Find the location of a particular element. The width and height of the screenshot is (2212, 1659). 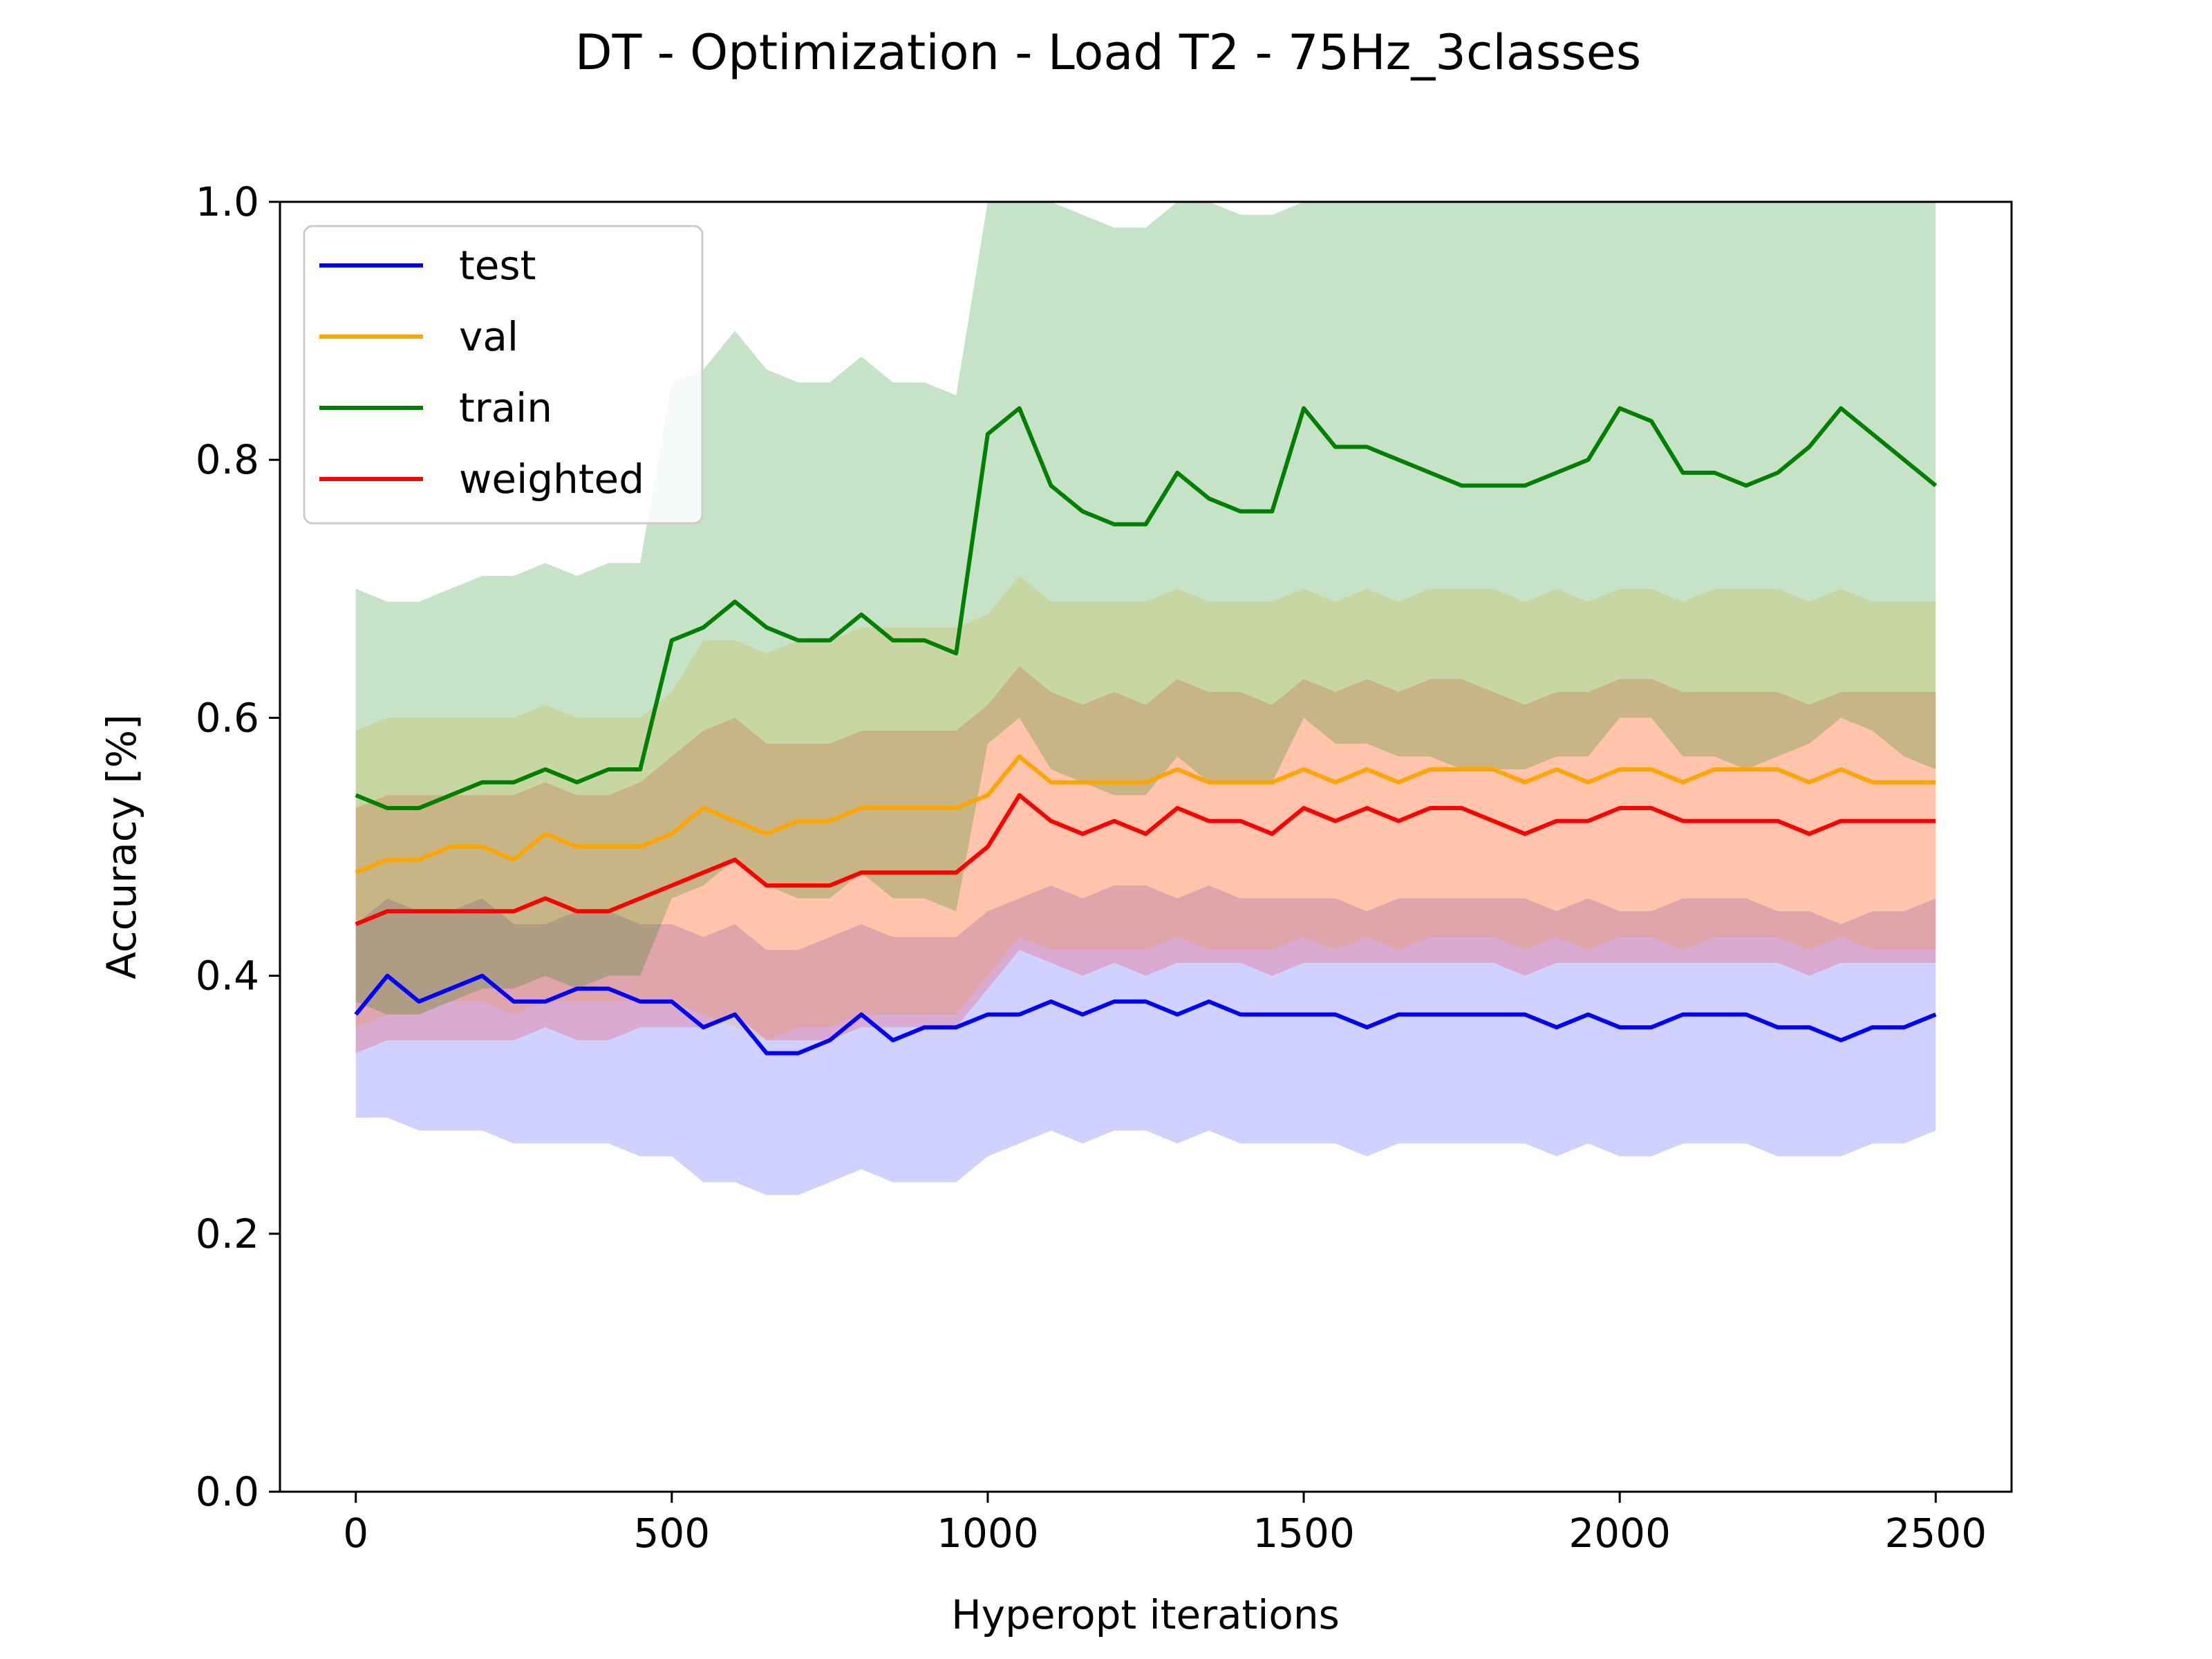

x-axis-ticks: 0 500 1000 1500 2000 2500 is located at coordinates (1165, 1525).